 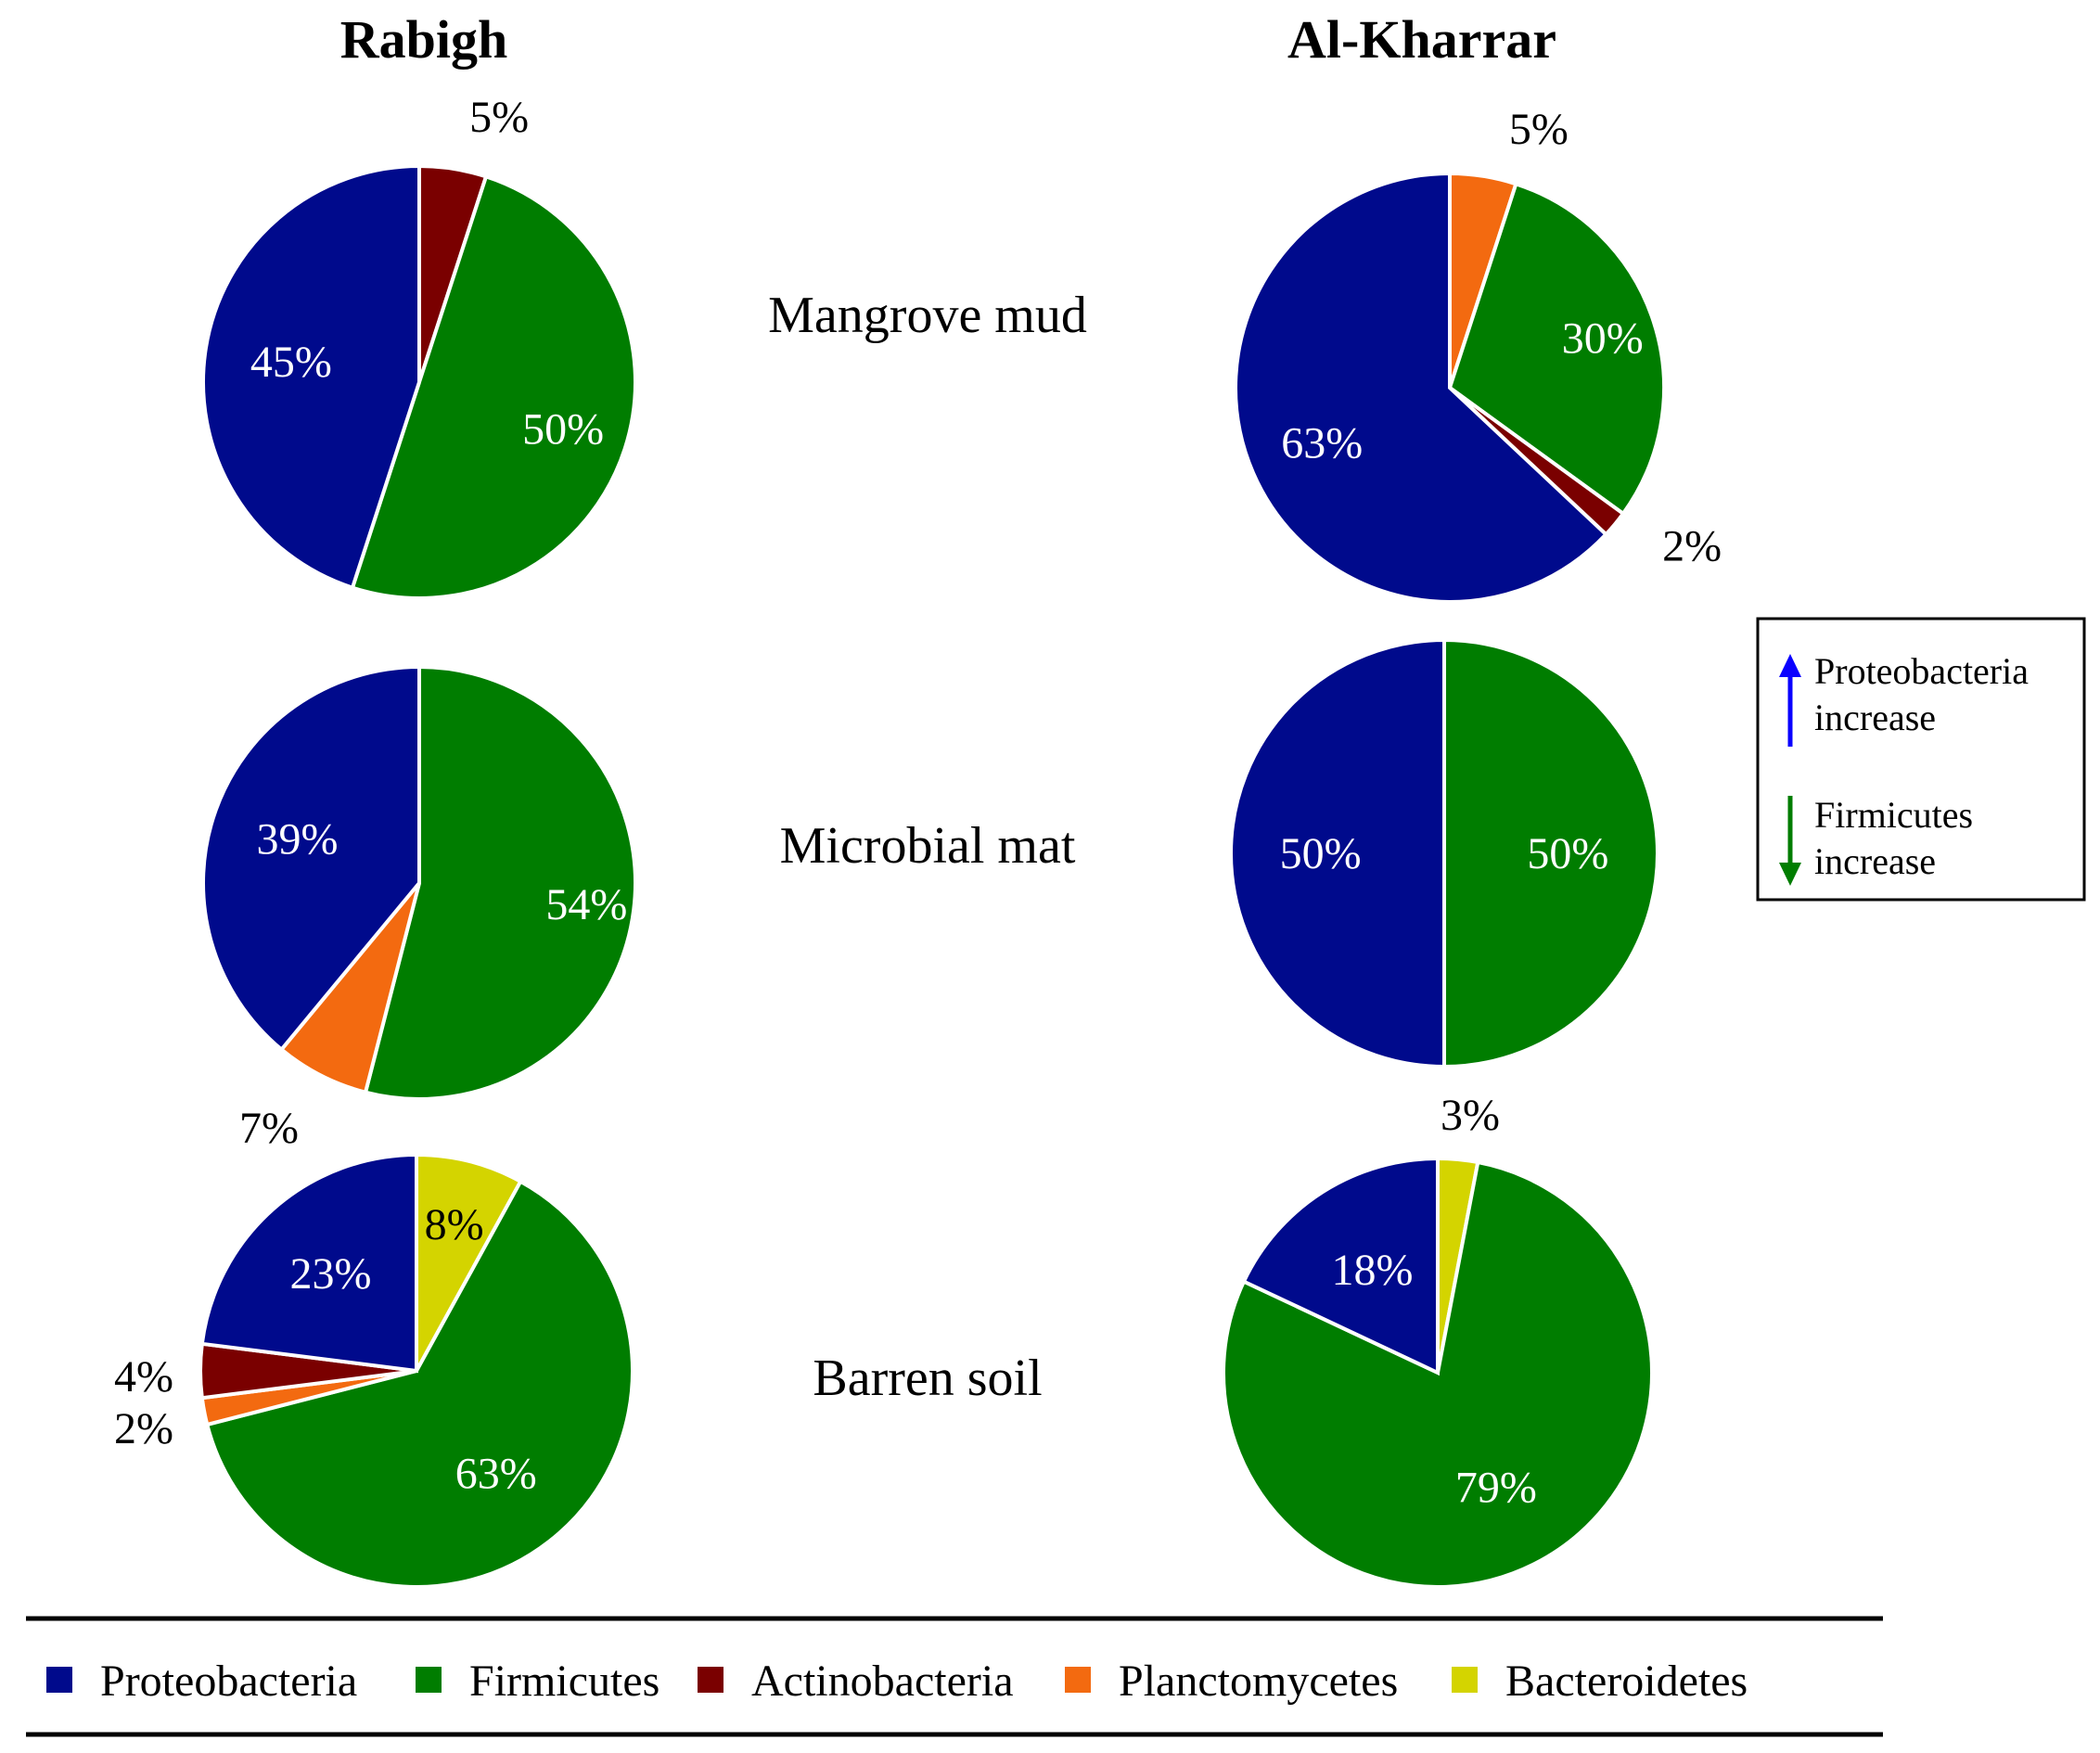 I want to click on trend-note-box, so click(x=1921, y=759).